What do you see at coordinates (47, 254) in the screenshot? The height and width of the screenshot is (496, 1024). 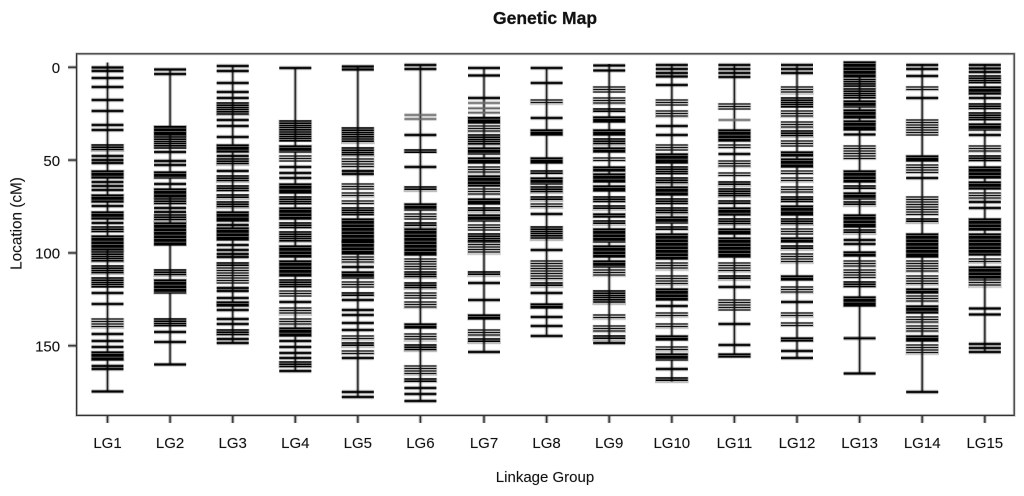 I see `svg-text: 100` at bounding box center [47, 254].